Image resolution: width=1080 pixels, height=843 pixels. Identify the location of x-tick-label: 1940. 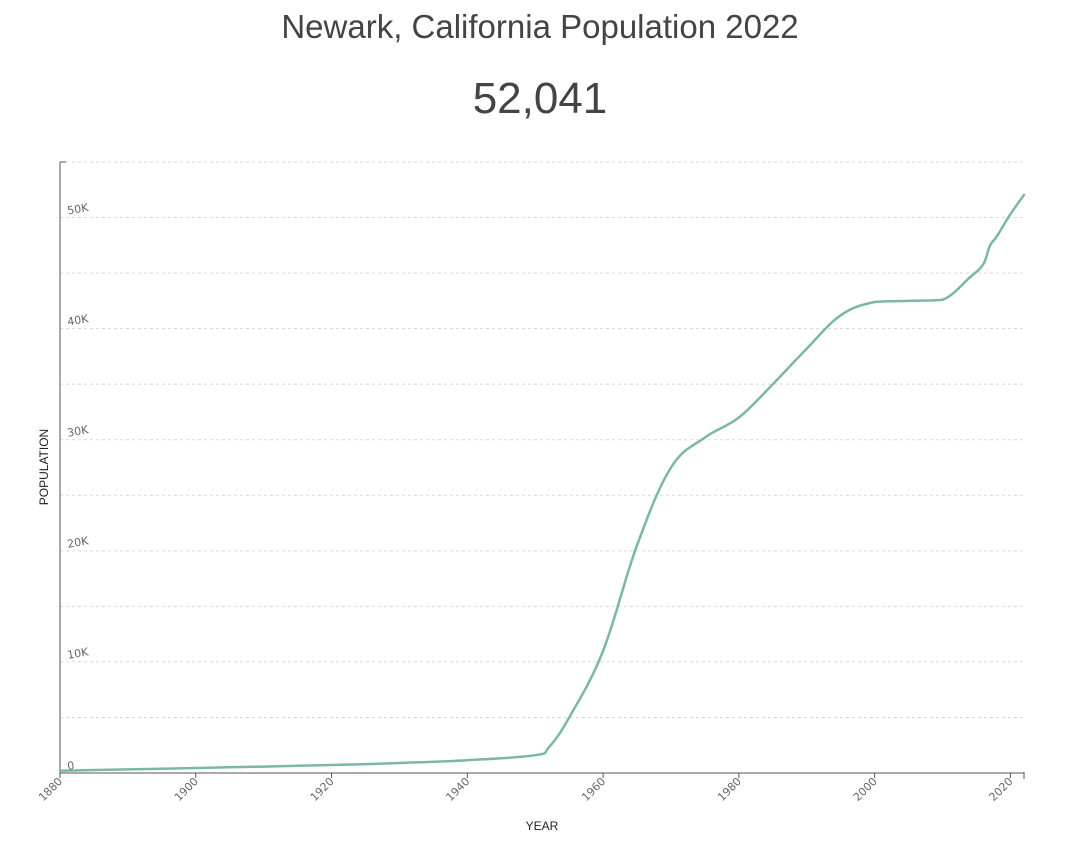
(457, 789).